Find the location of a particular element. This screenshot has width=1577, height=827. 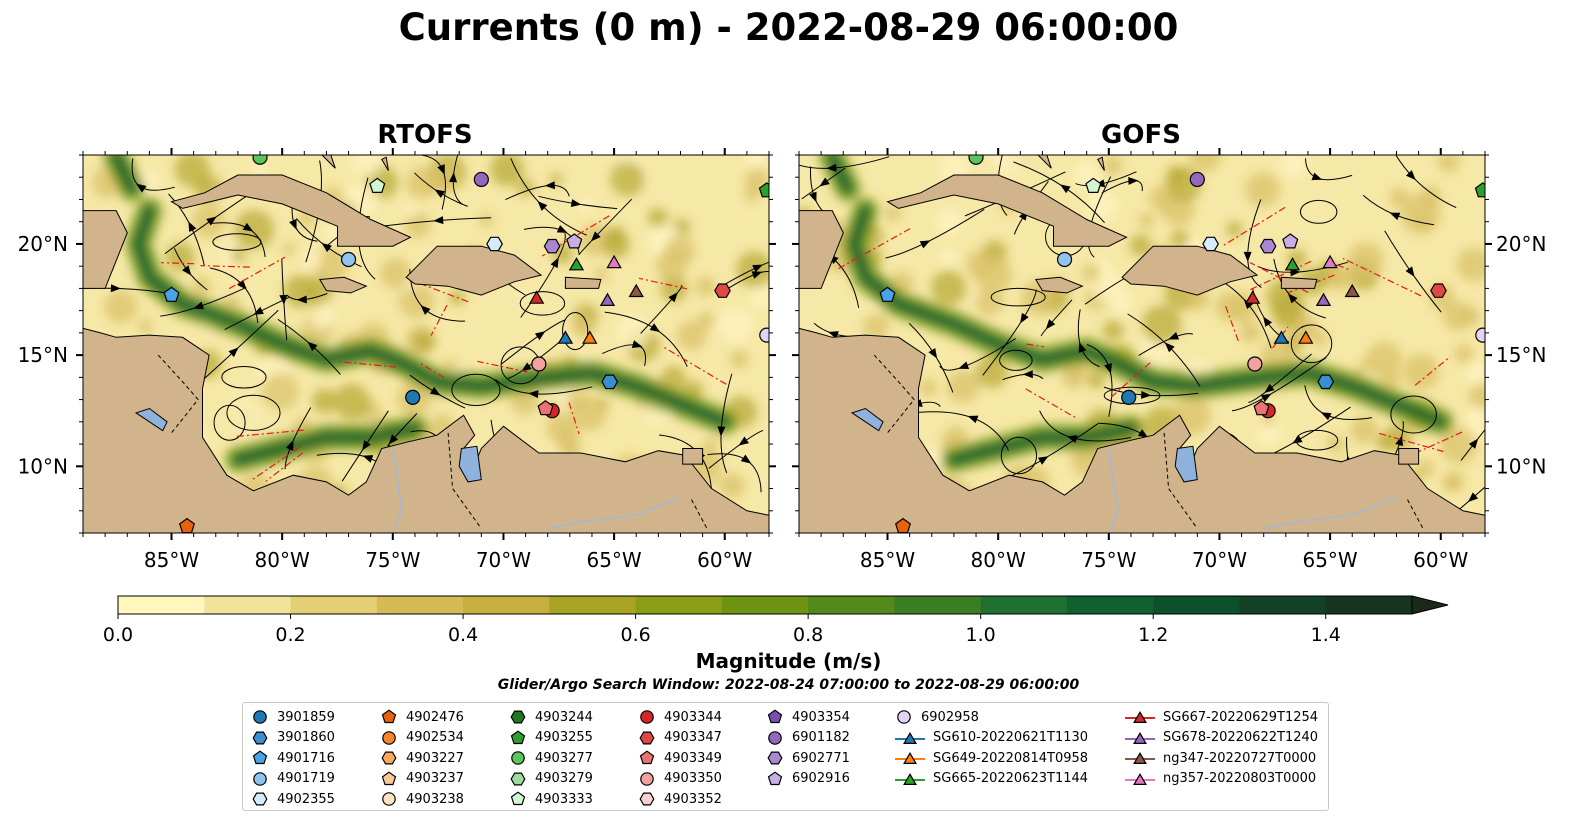

legend-column: 4903354 6901182 6902771 6902916 is located at coordinates (808, 748).